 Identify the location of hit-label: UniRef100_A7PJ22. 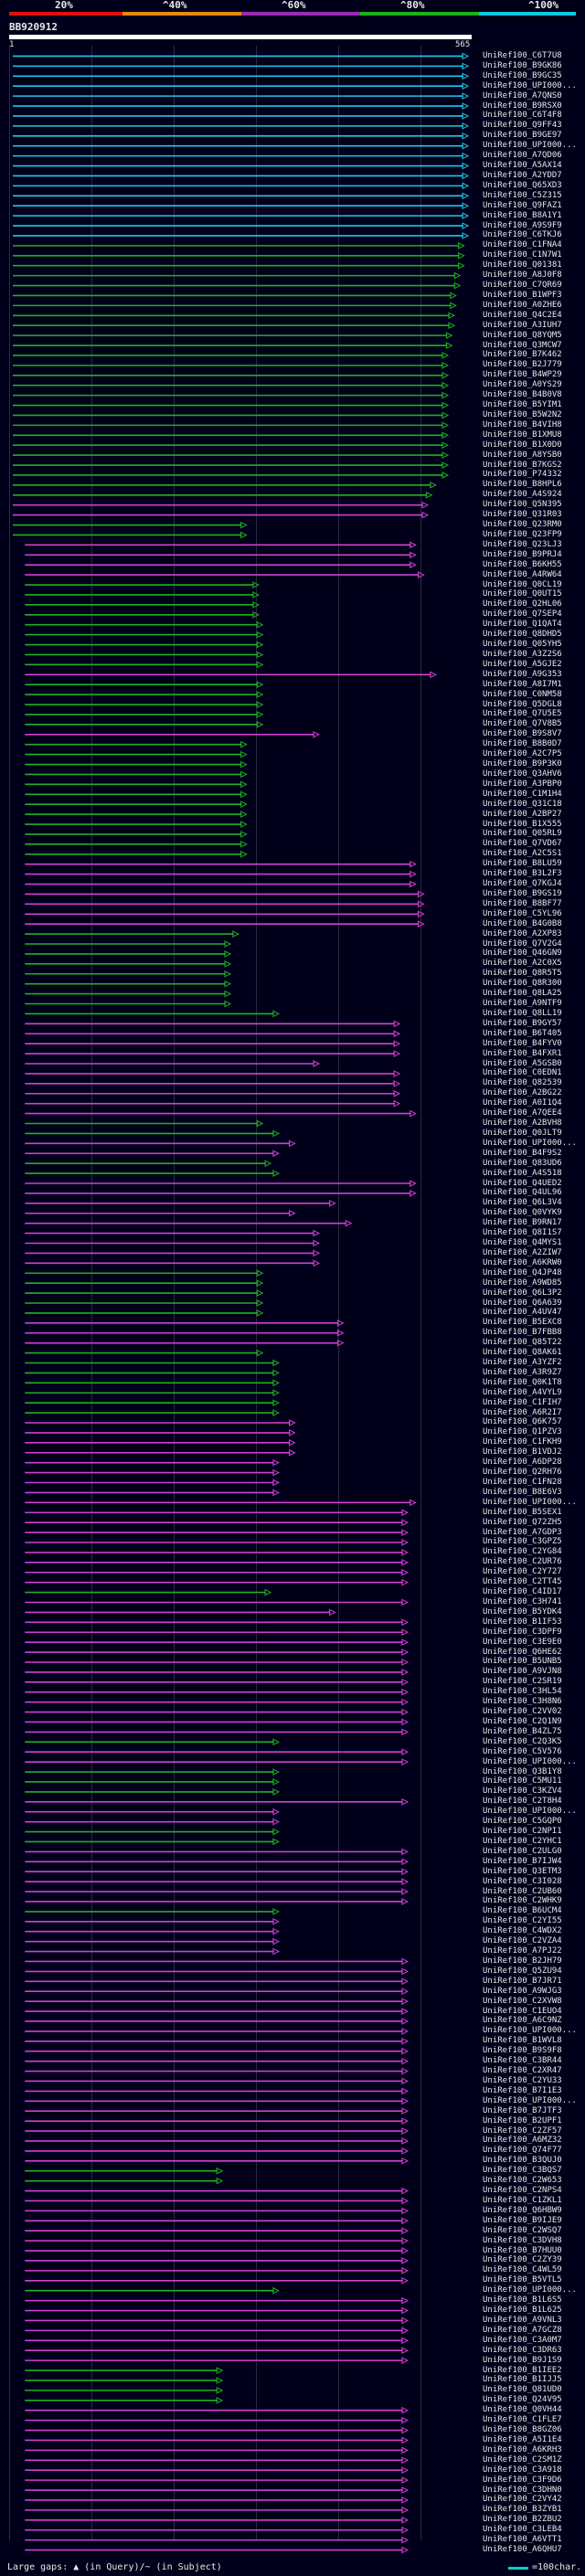
(522, 1951).